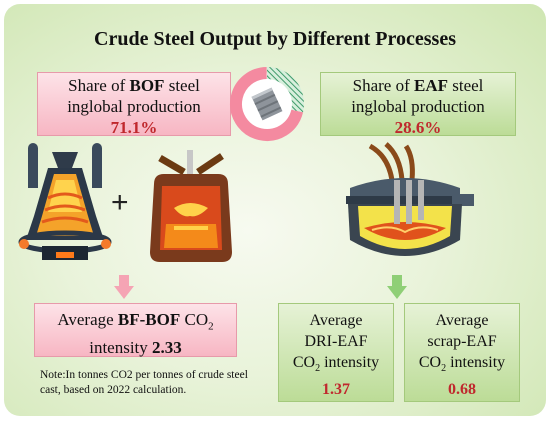 The height and width of the screenshot is (421, 550). I want to click on bof-share-line1: Share of BOF steel, so click(134, 85).